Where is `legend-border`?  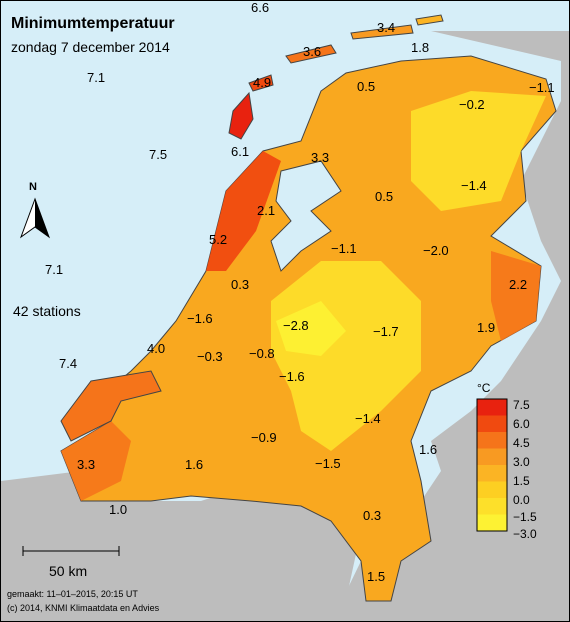 legend-border is located at coordinates (492, 465).